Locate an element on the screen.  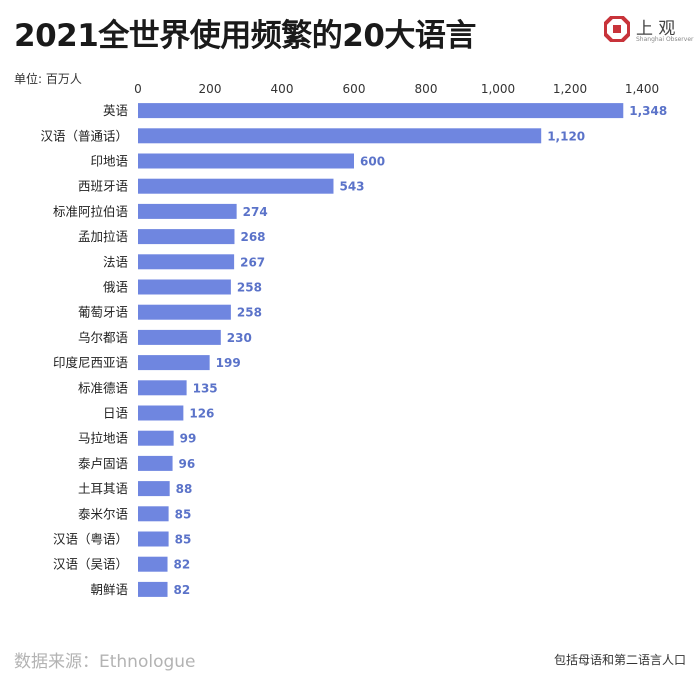
category-label: 汉语（普通话） is located at coordinates (84, 135).